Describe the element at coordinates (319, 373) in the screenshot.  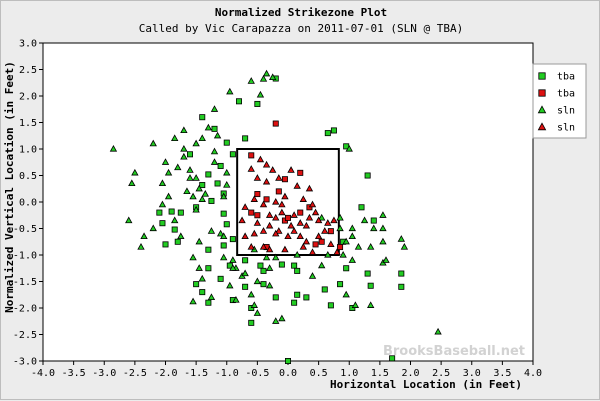
I see `x-tick-label: 0.5` at that location.